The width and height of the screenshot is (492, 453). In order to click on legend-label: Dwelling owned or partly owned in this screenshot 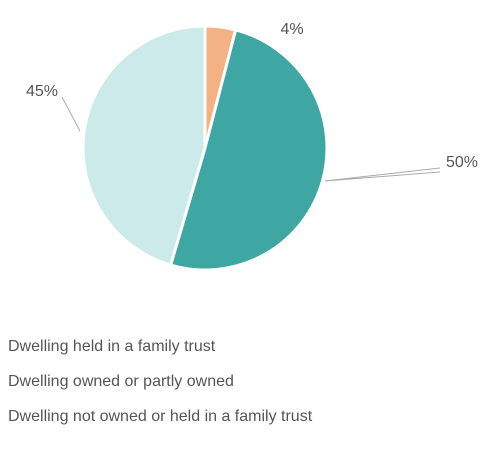, I will do `click(121, 381)`.